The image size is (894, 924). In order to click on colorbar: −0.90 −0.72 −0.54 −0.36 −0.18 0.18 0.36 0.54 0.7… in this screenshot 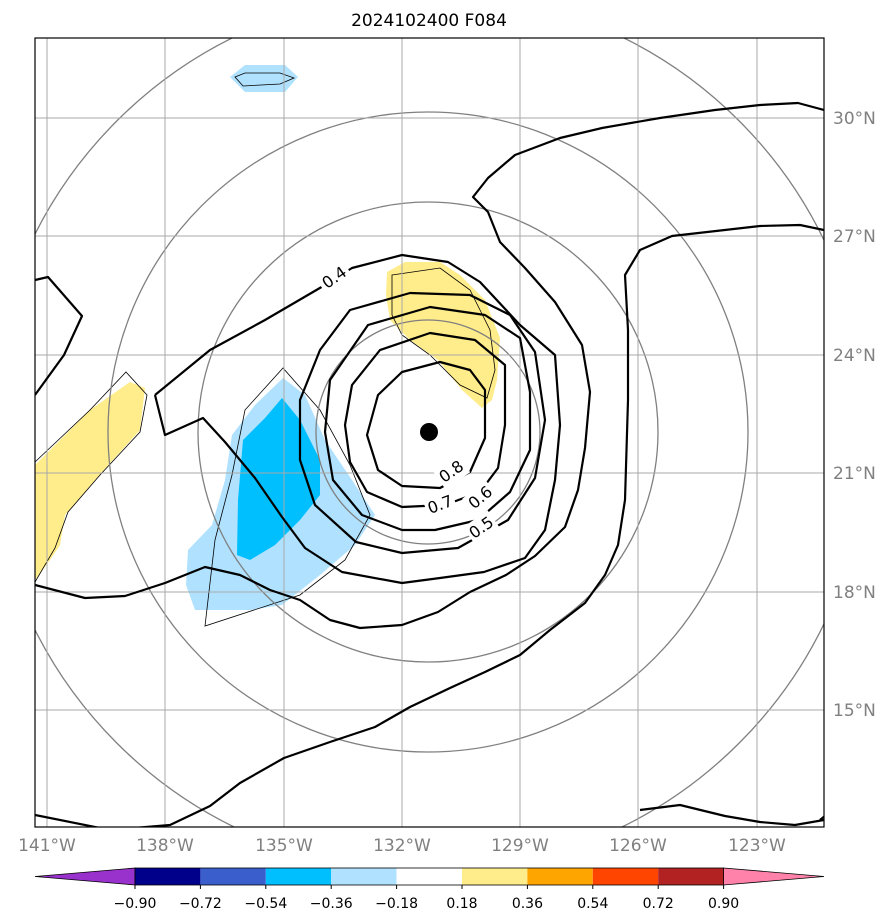, I will do `click(429, 889)`.